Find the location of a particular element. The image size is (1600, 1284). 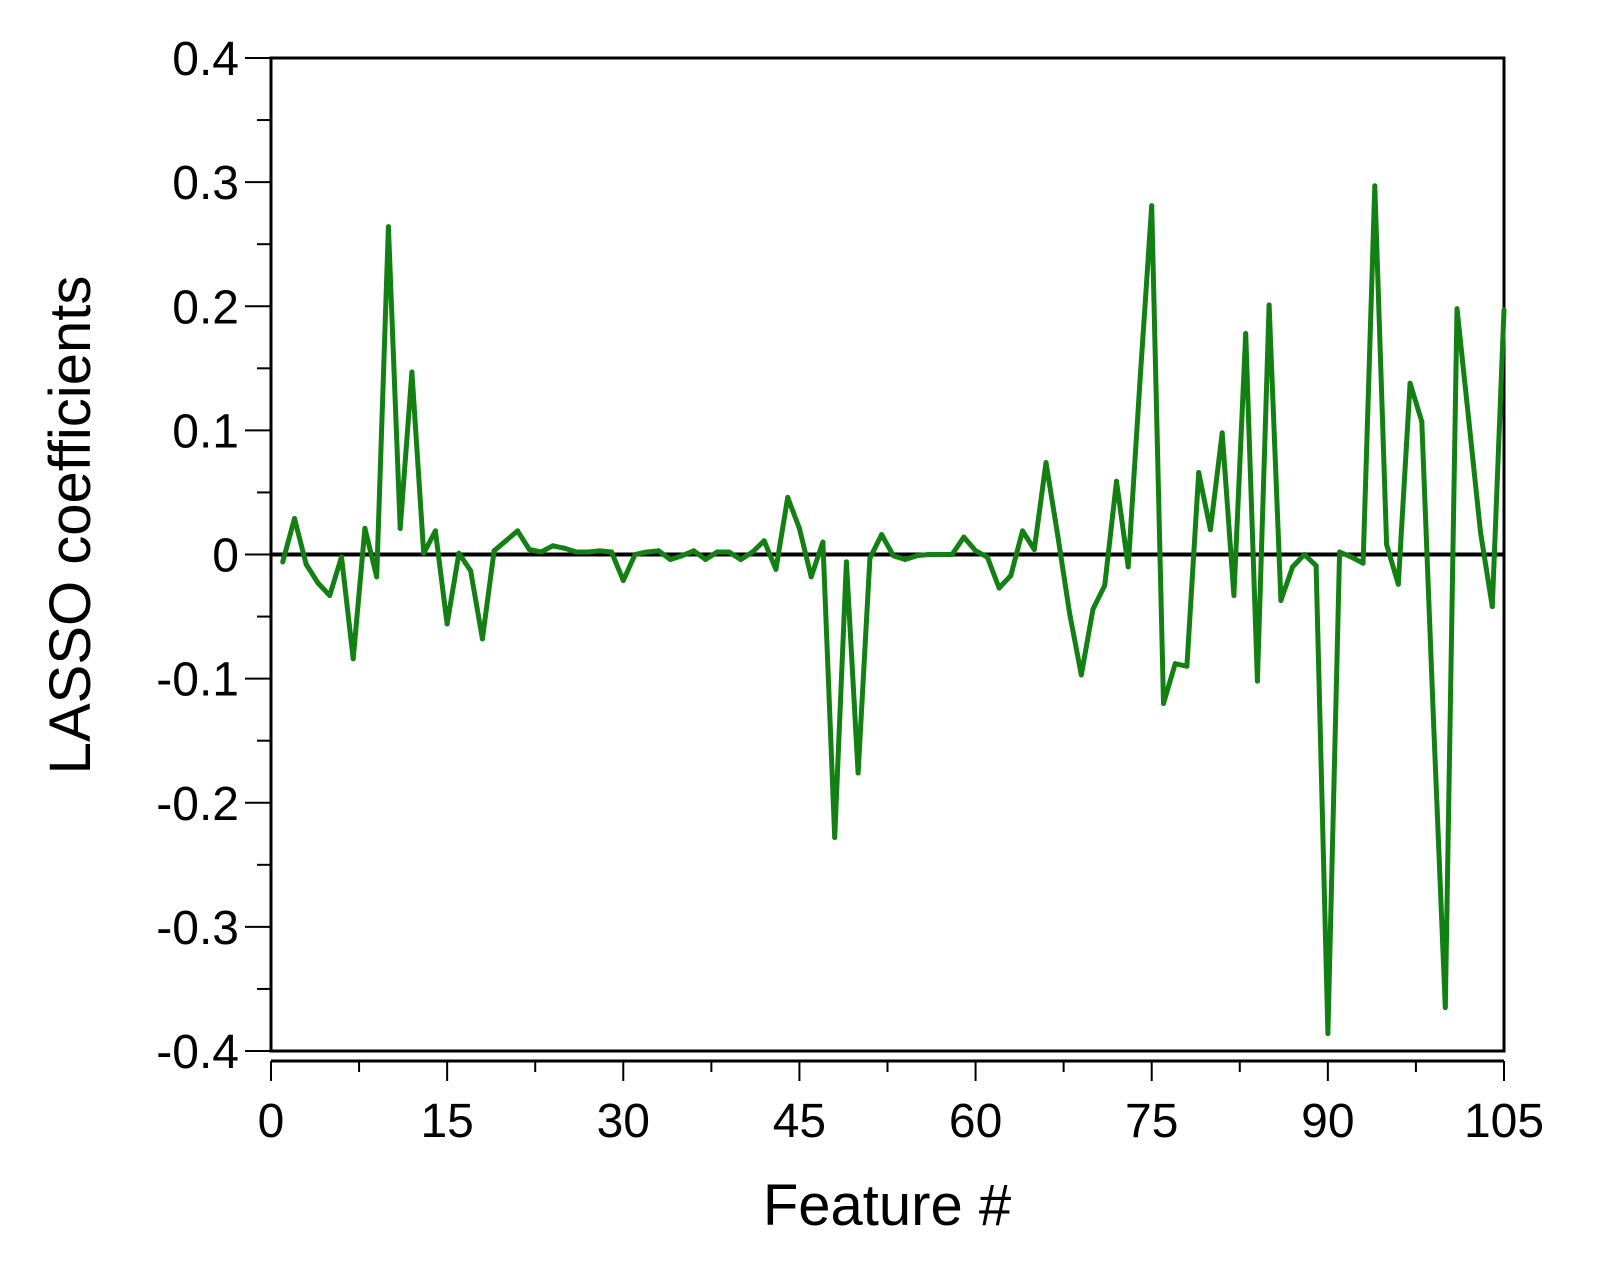

x-tick-label: 0 is located at coordinates (271, 1121).